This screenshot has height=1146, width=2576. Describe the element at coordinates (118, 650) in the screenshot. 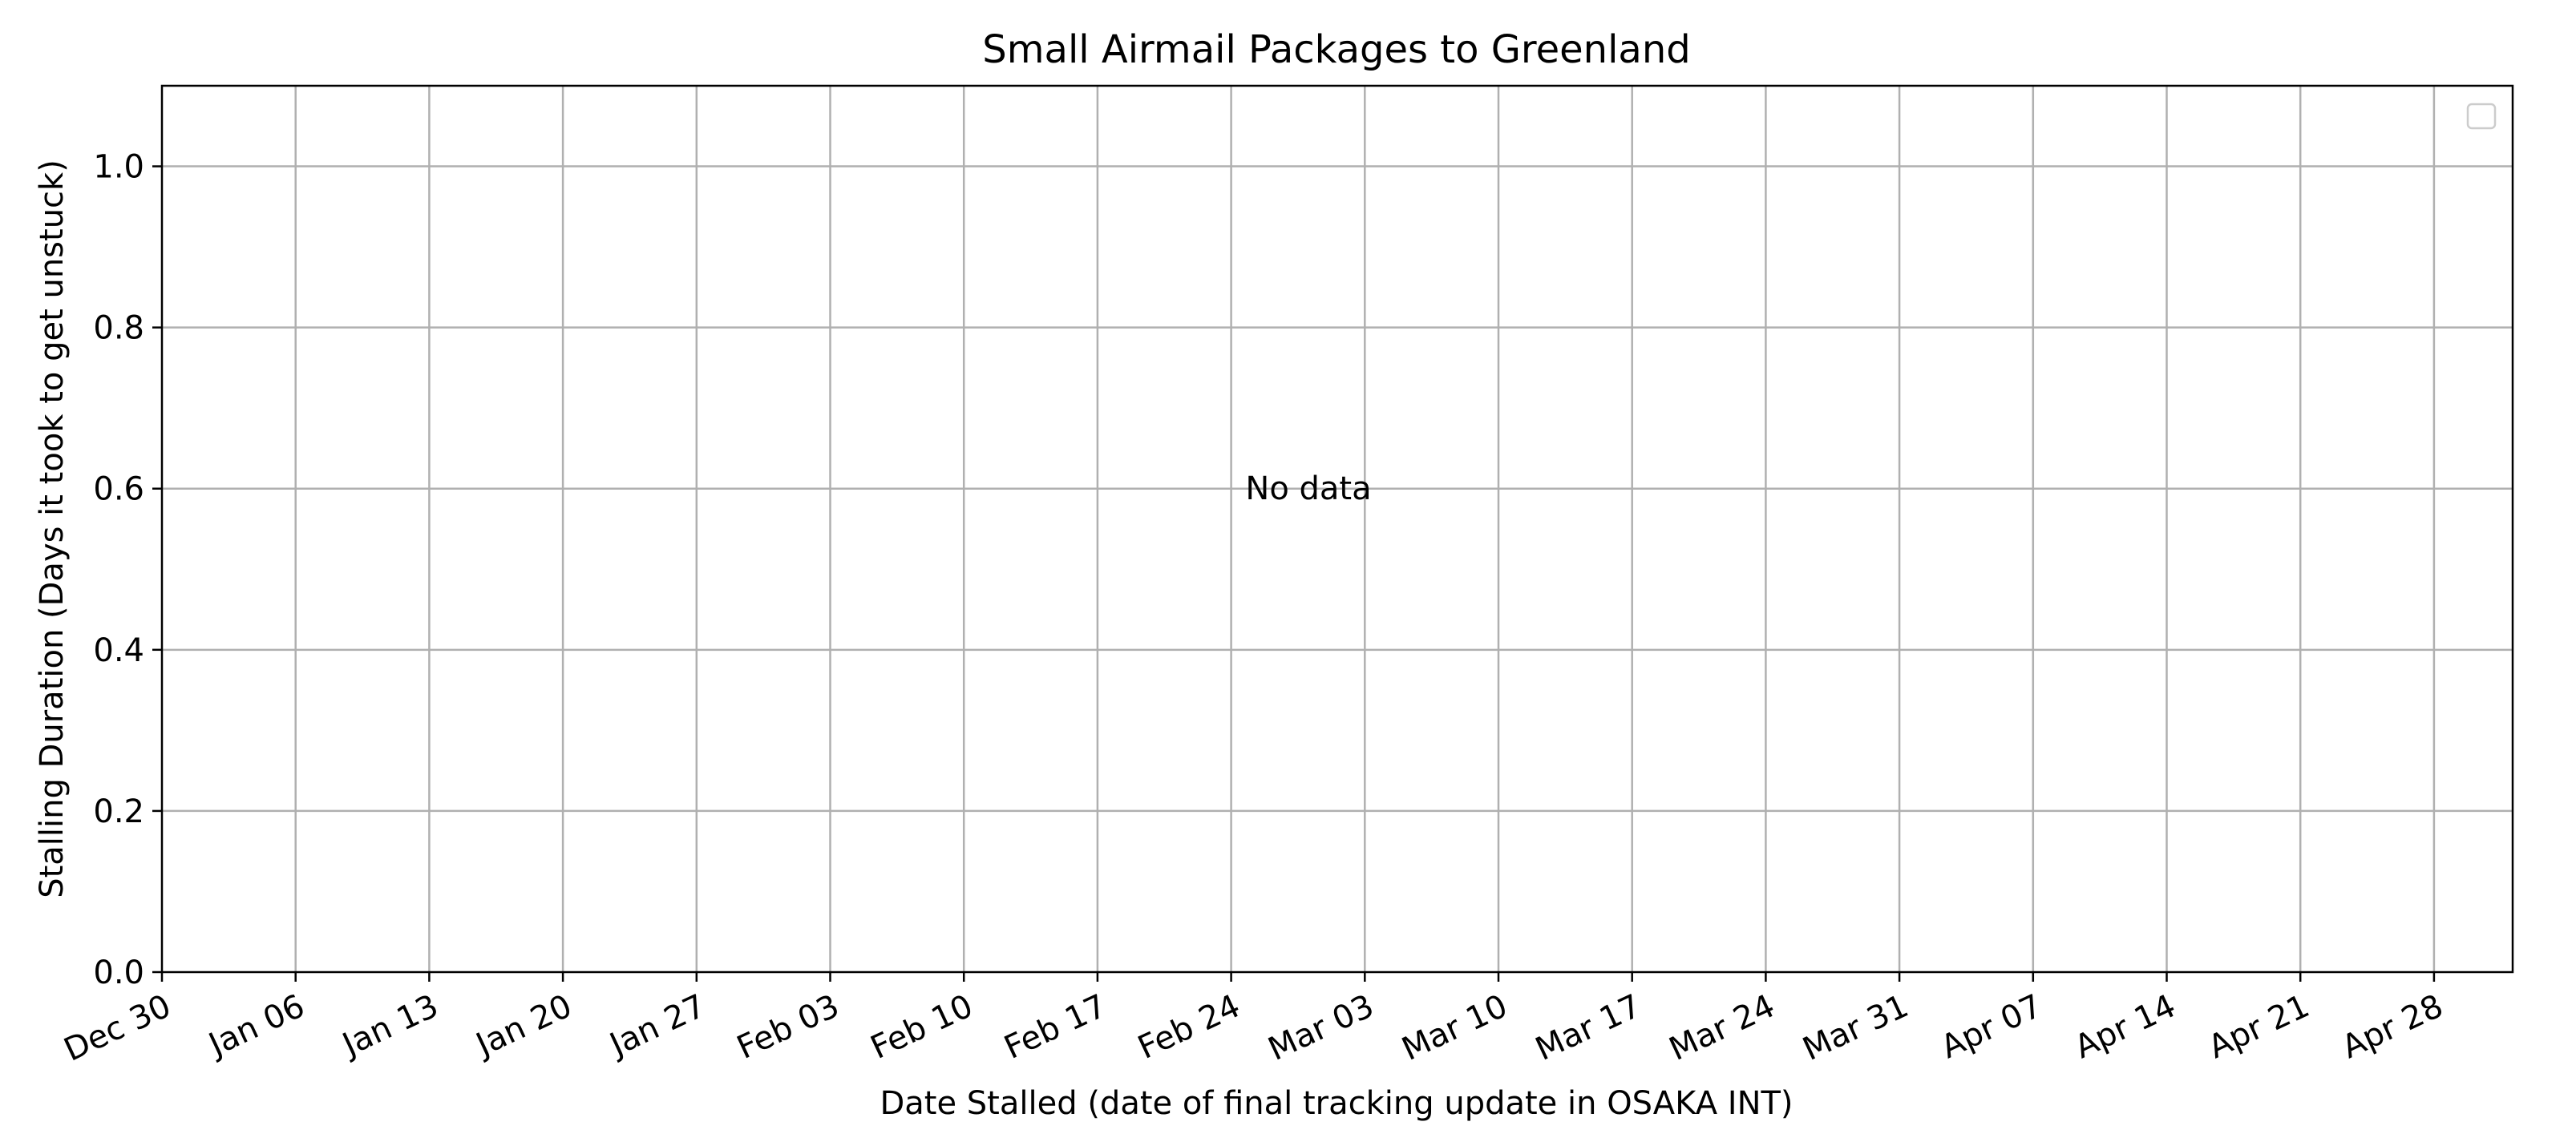

I see `y-tick-label: 0.4` at that location.